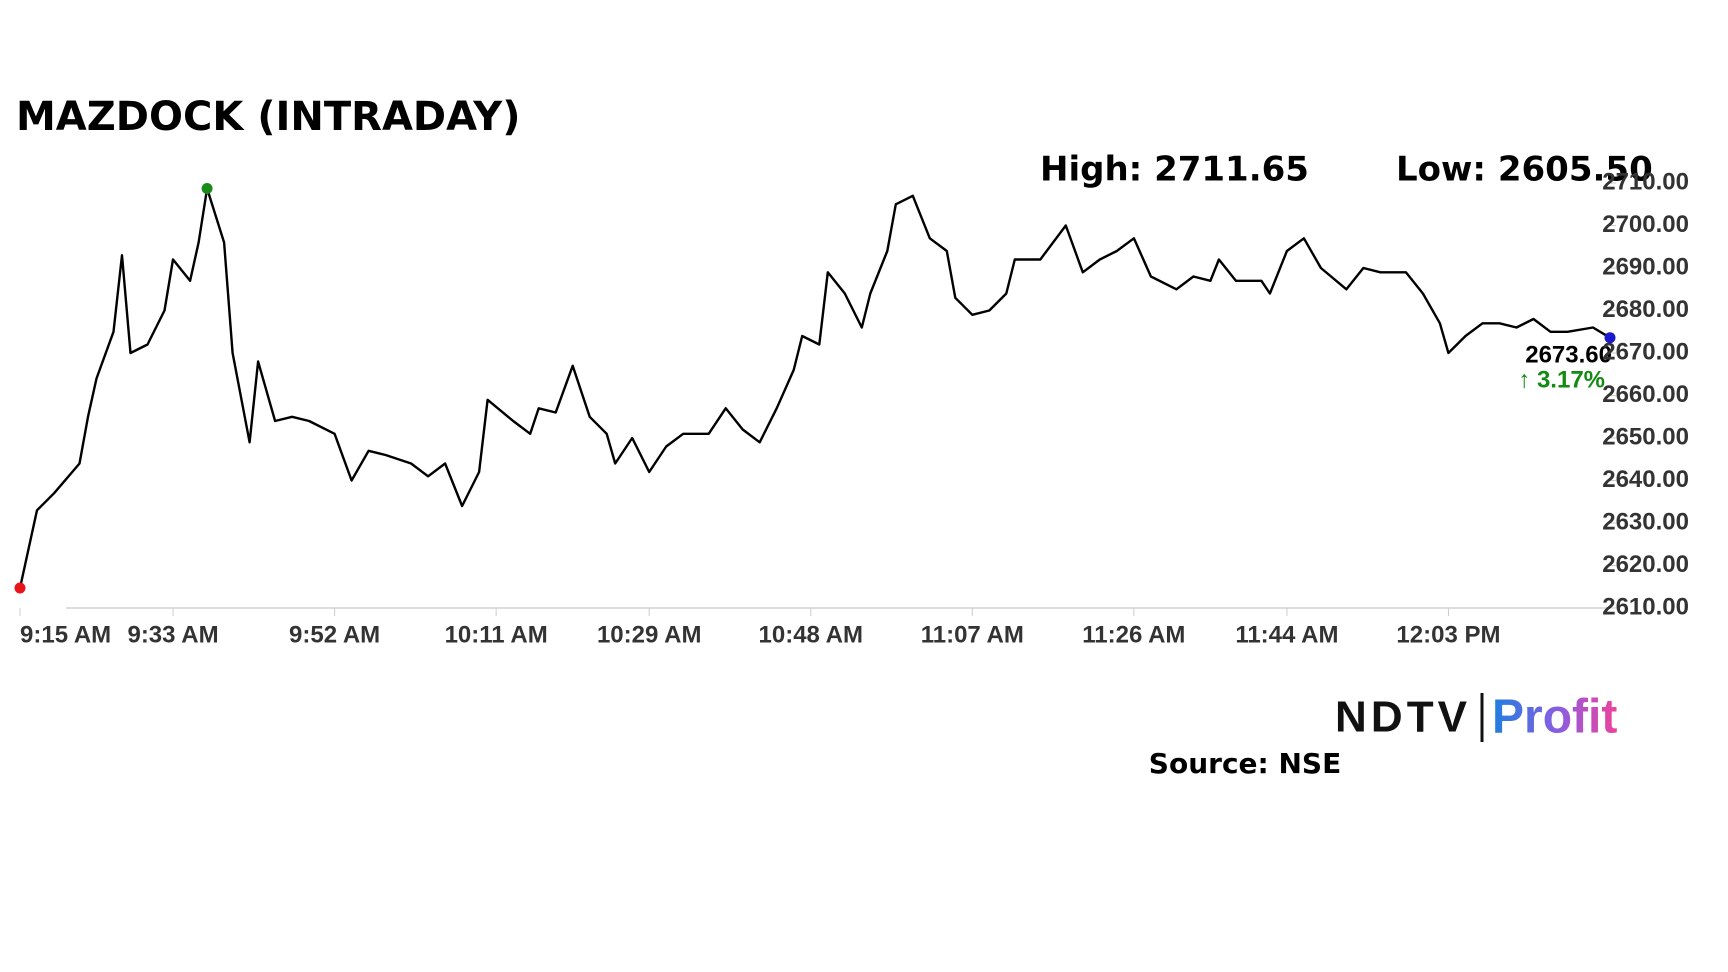 Image resolution: width=1728 pixels, height=972 pixels. What do you see at coordinates (1645, 394) in the screenshot?
I see `y-tick-label: 2660.00` at bounding box center [1645, 394].